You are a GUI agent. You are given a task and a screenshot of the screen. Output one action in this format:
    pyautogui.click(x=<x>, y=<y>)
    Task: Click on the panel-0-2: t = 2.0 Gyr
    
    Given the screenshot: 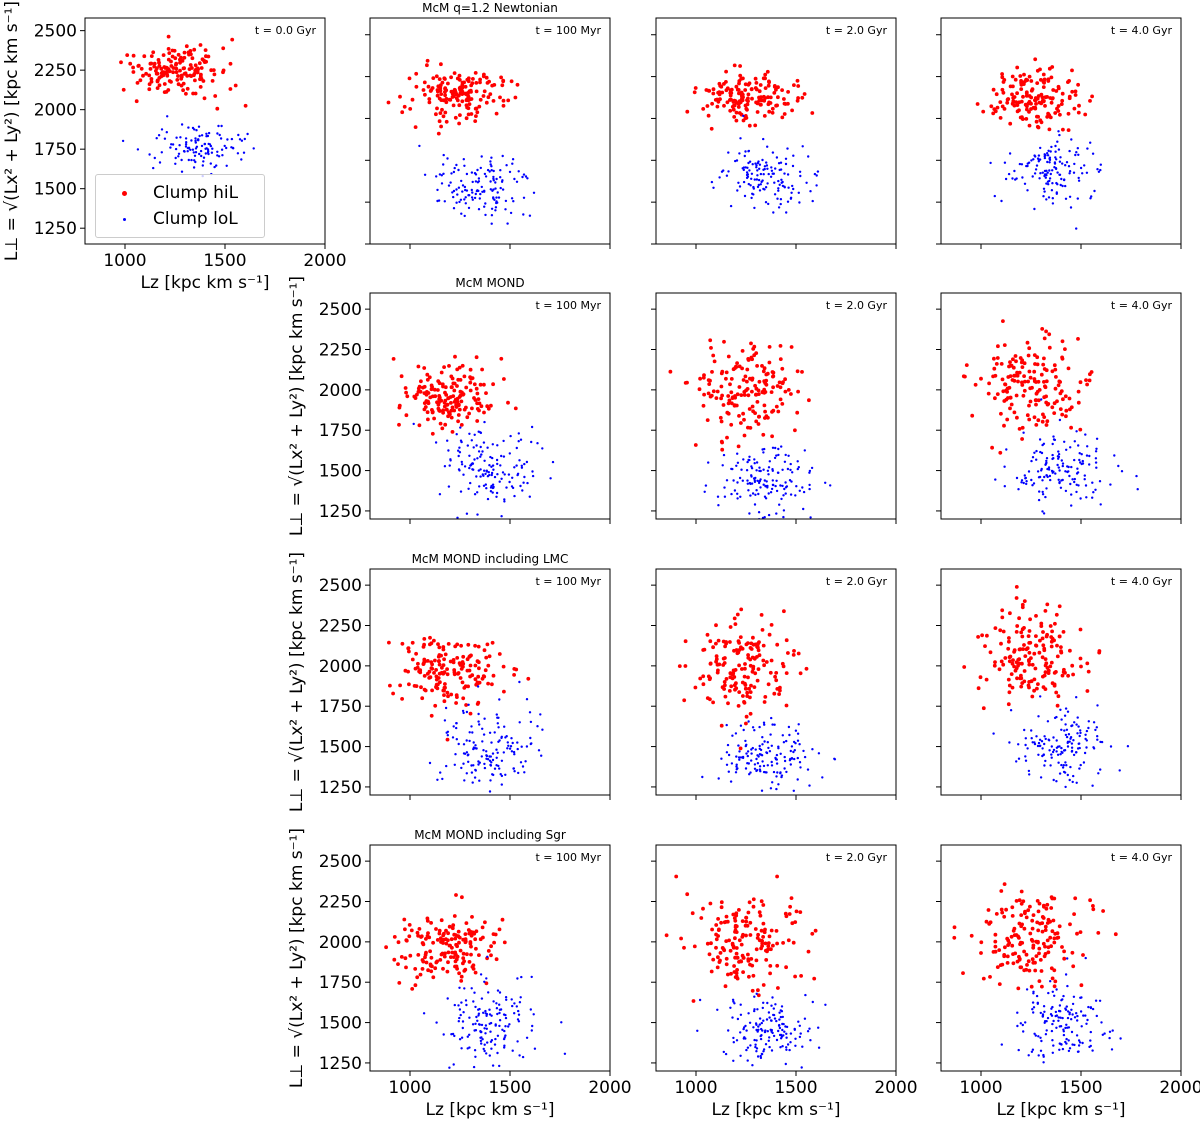 What is the action you would take?
    pyautogui.click(x=774, y=133)
    